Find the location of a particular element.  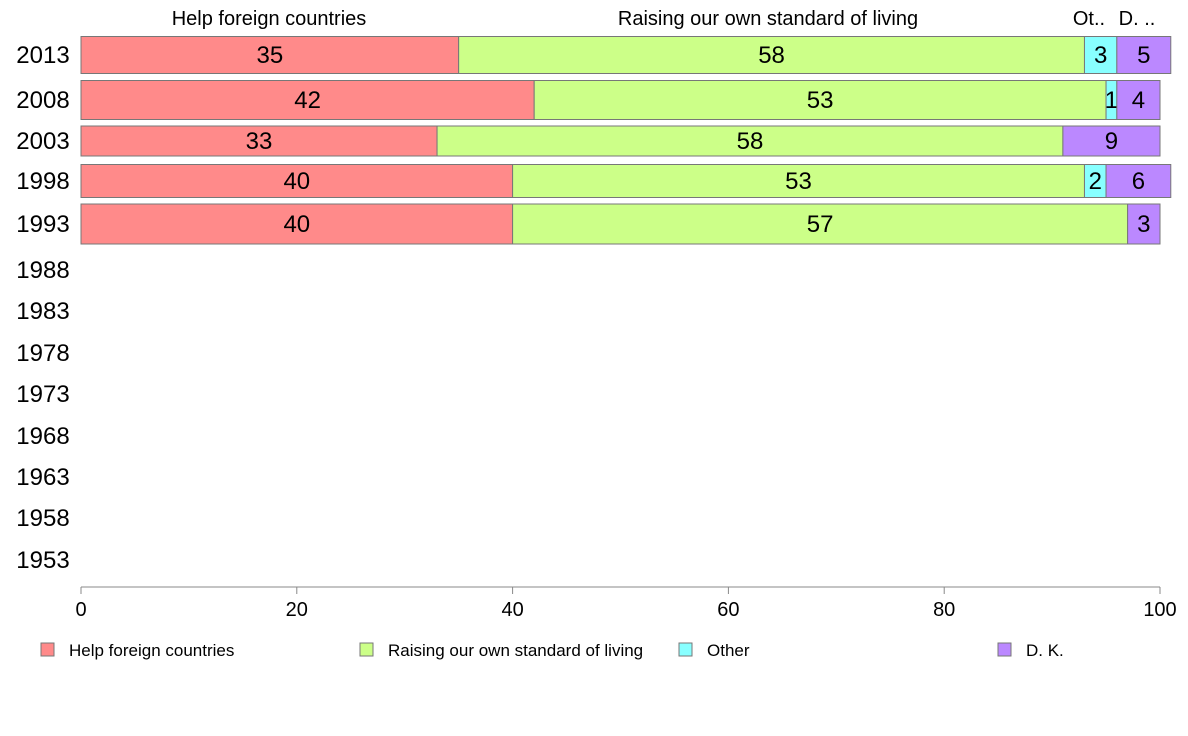

year-label-1983: 1983 is located at coordinates (42, 311).